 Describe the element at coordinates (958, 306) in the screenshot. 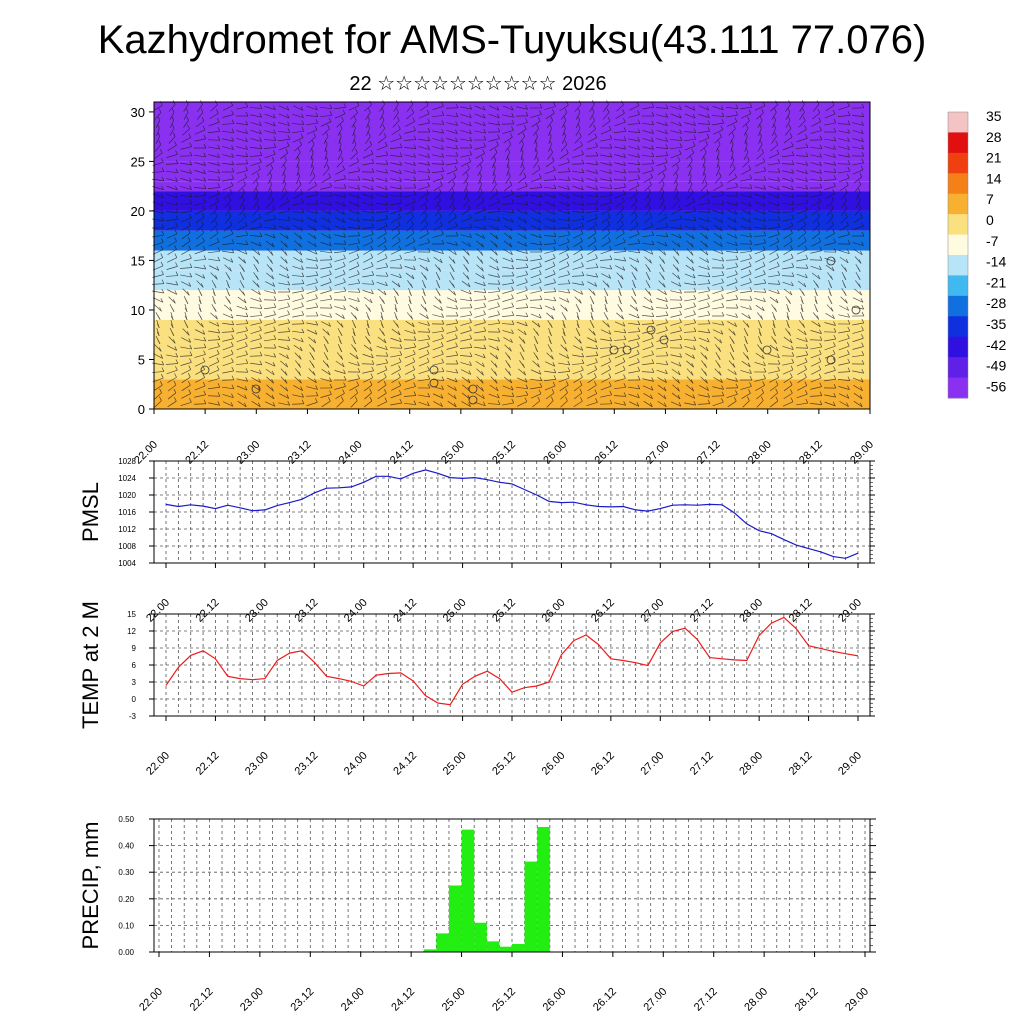

I see `colorbar-swatch` at that location.